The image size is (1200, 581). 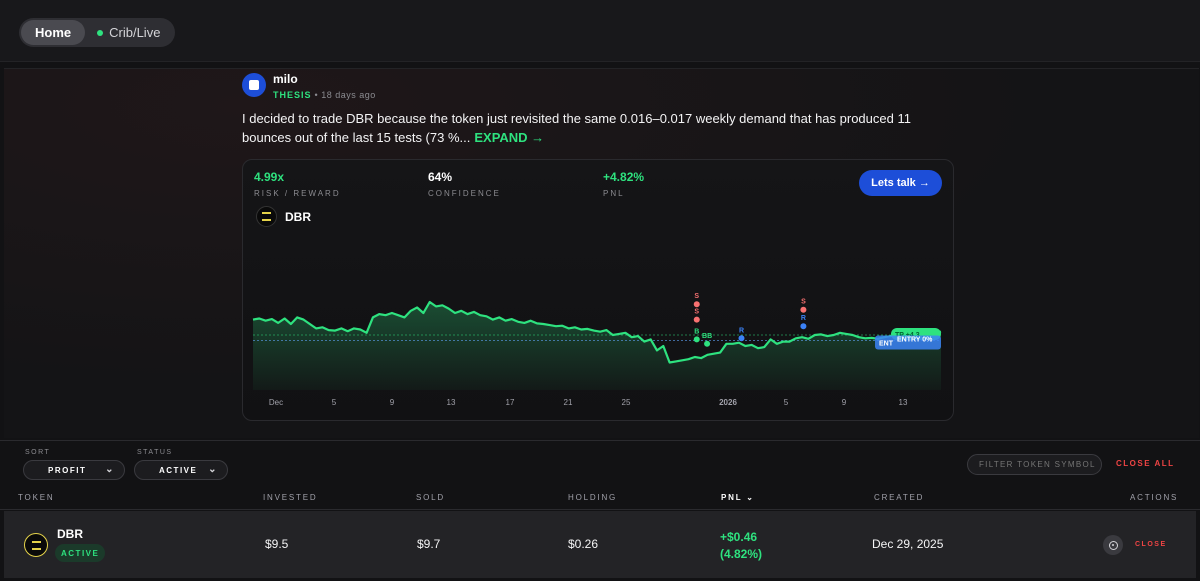 I want to click on header-pnl-label: PNL, so click(x=732, y=497).